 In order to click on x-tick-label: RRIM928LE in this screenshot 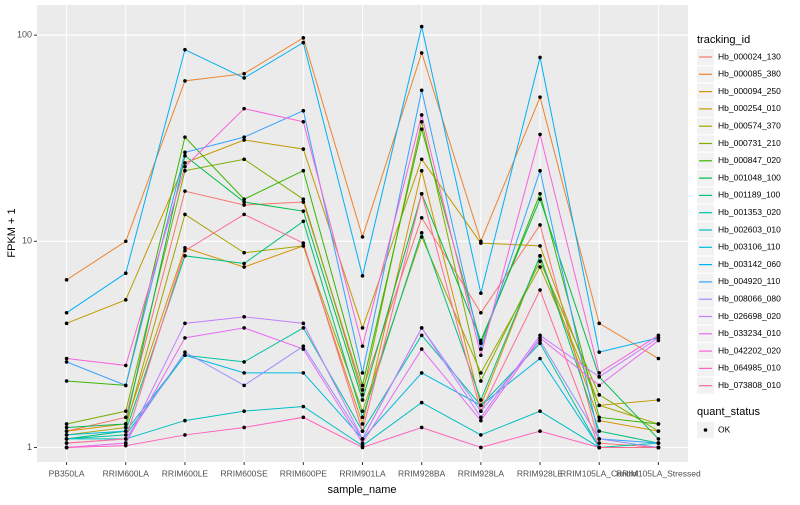, I will do `click(540, 473)`.